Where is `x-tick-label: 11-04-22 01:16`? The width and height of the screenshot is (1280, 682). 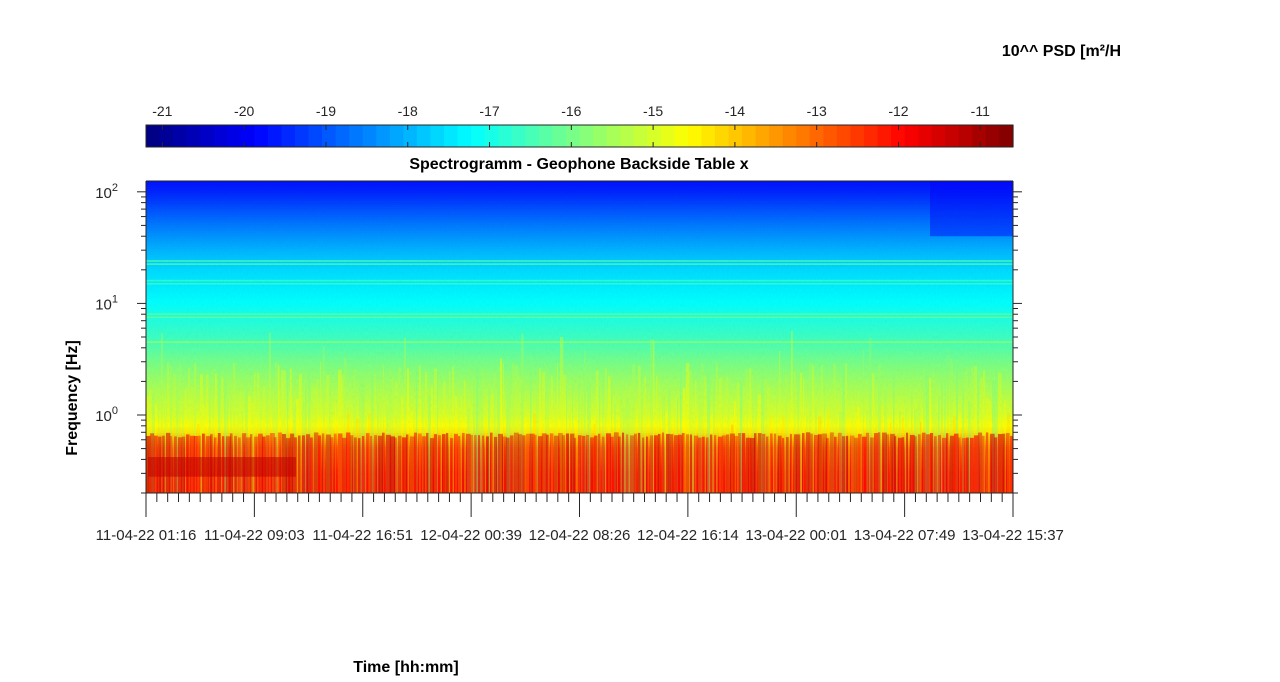 x-tick-label: 11-04-22 01:16 is located at coordinates (146, 535).